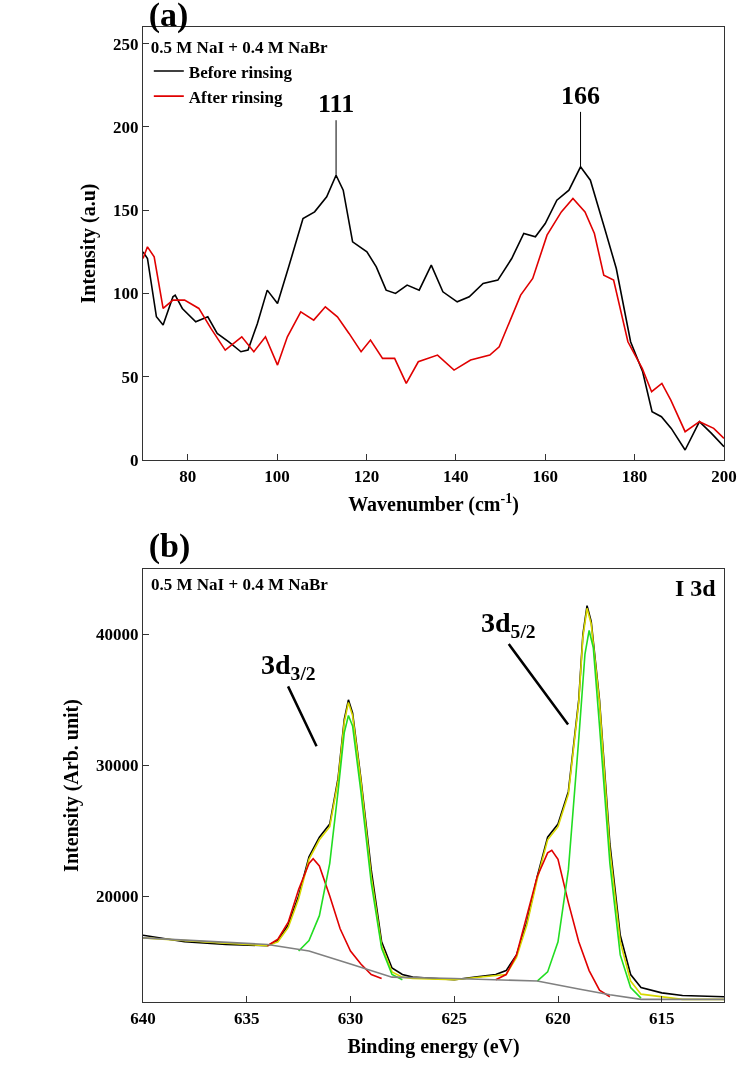 This screenshot has width=742, height=1084. What do you see at coordinates (168, 17) in the screenshot?
I see `chart-title: (a)` at bounding box center [168, 17].